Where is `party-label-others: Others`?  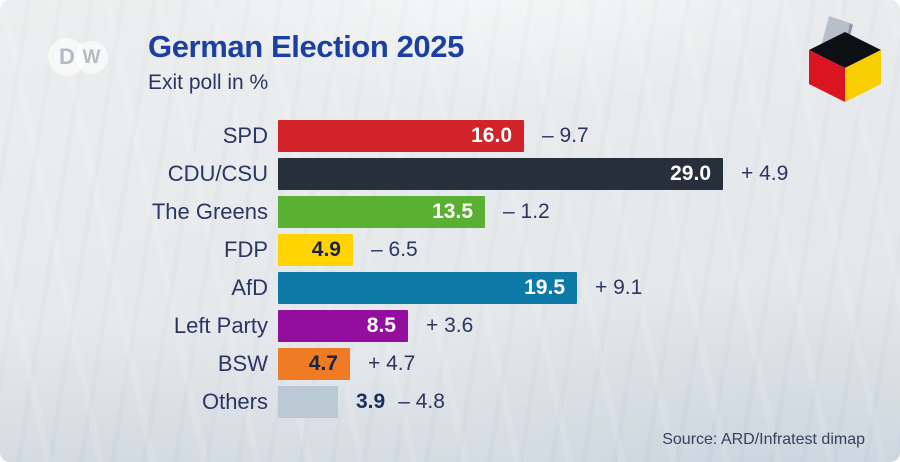
party-label-others: Others is located at coordinates (234, 401).